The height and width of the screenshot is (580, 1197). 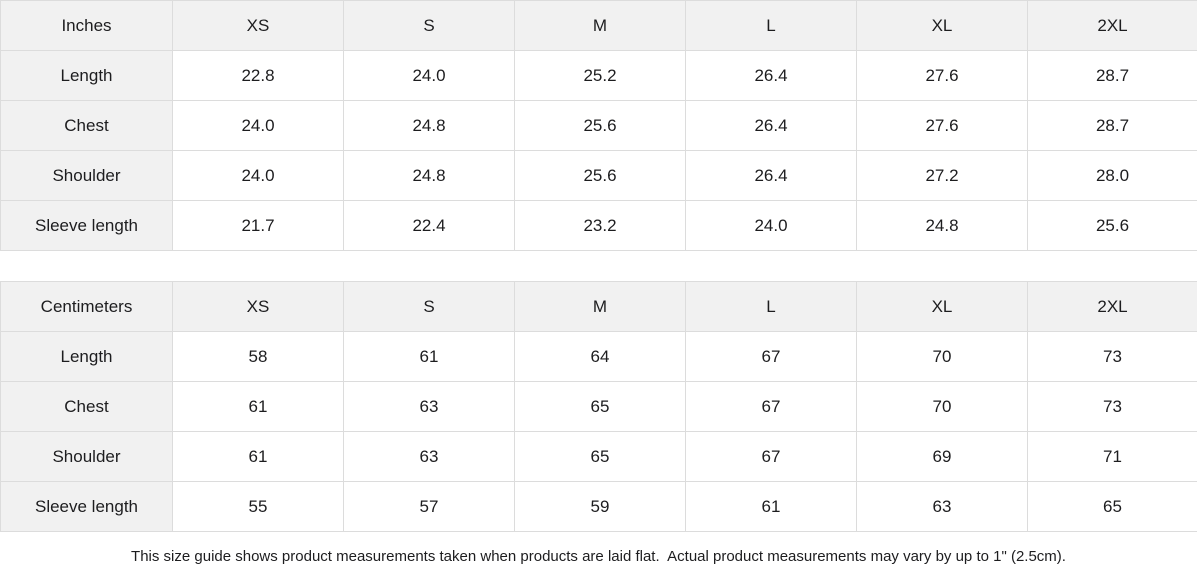 I want to click on table-gap, so click(x=598, y=266).